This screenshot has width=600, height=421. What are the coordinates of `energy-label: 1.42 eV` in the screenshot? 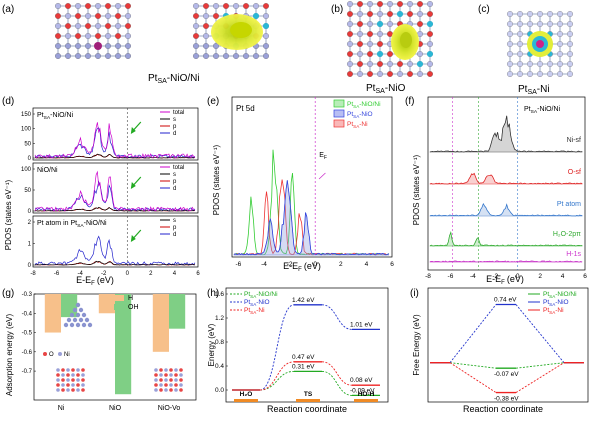 It's located at (303, 300).